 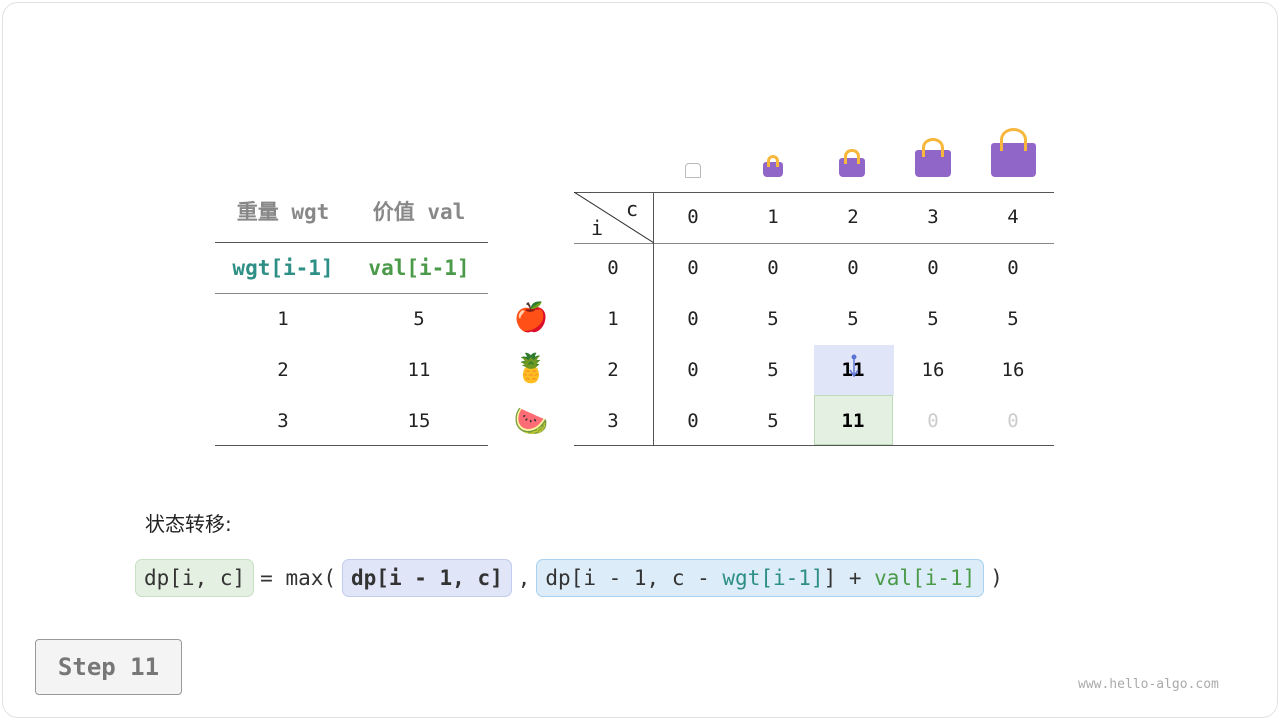 I want to click on col-header: 1, so click(x=773, y=217).